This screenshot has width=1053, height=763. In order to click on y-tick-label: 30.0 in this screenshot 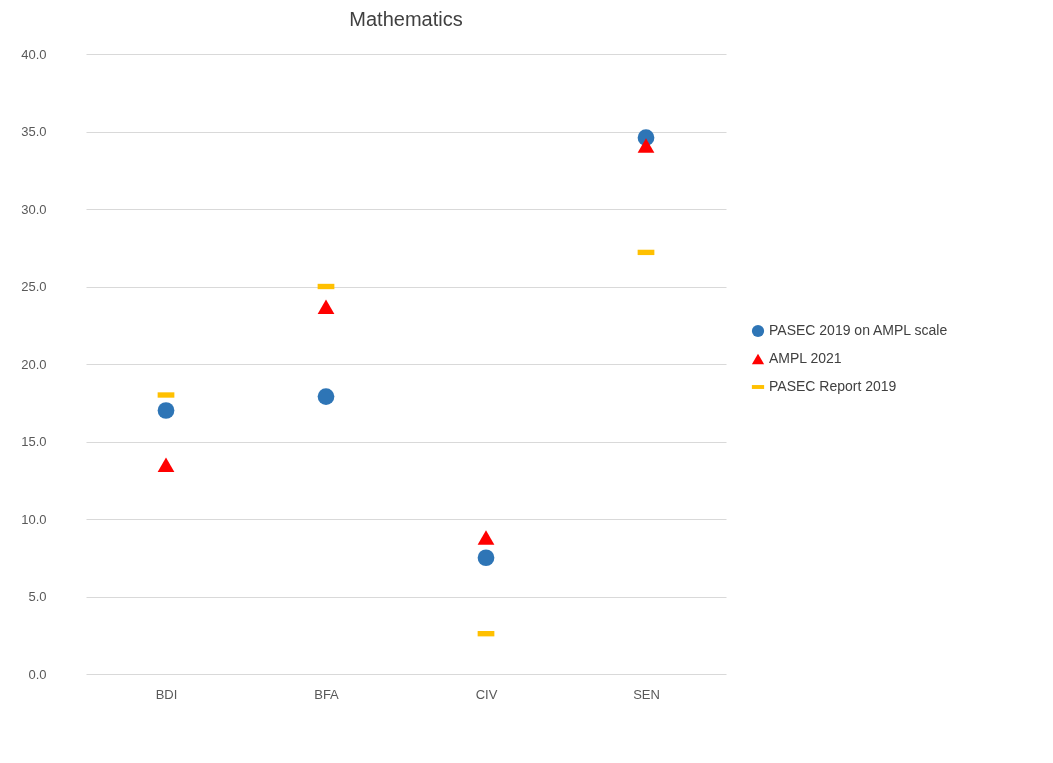, I will do `click(34, 209)`.